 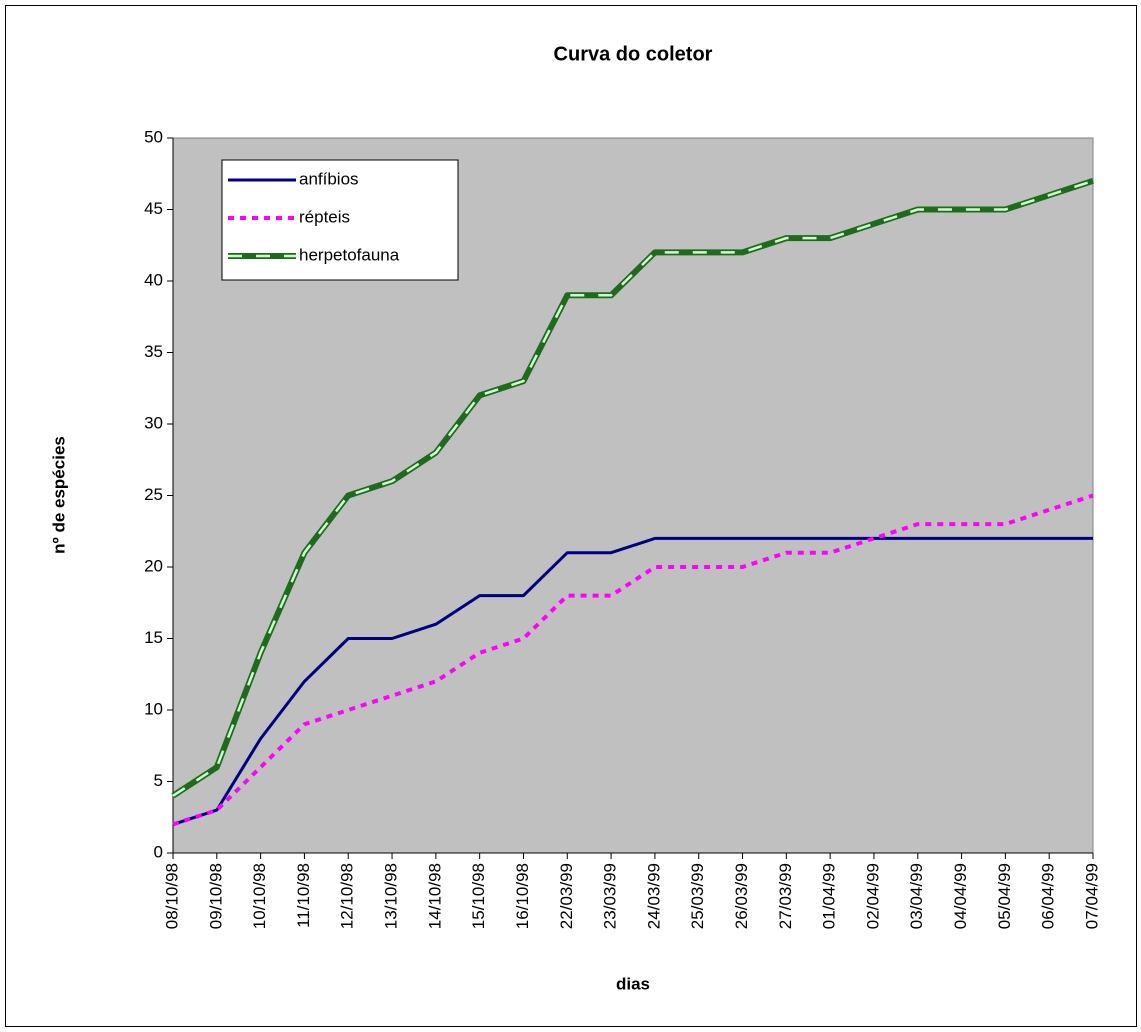 What do you see at coordinates (303, 895) in the screenshot?
I see `x-tick-label: 11/10/98` at bounding box center [303, 895].